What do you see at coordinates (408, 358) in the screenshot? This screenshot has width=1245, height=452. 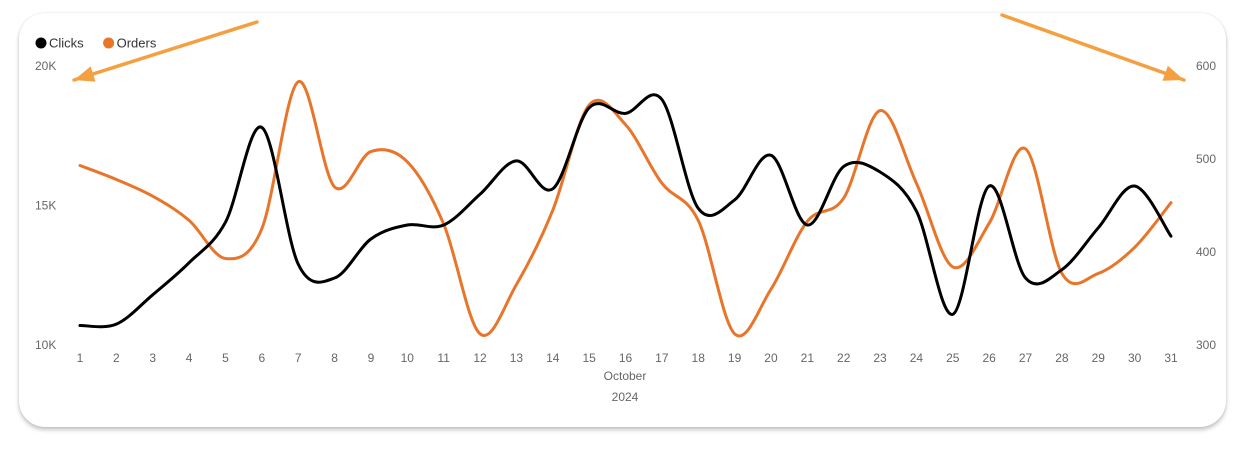 I see `x-tick-label: 10` at bounding box center [408, 358].